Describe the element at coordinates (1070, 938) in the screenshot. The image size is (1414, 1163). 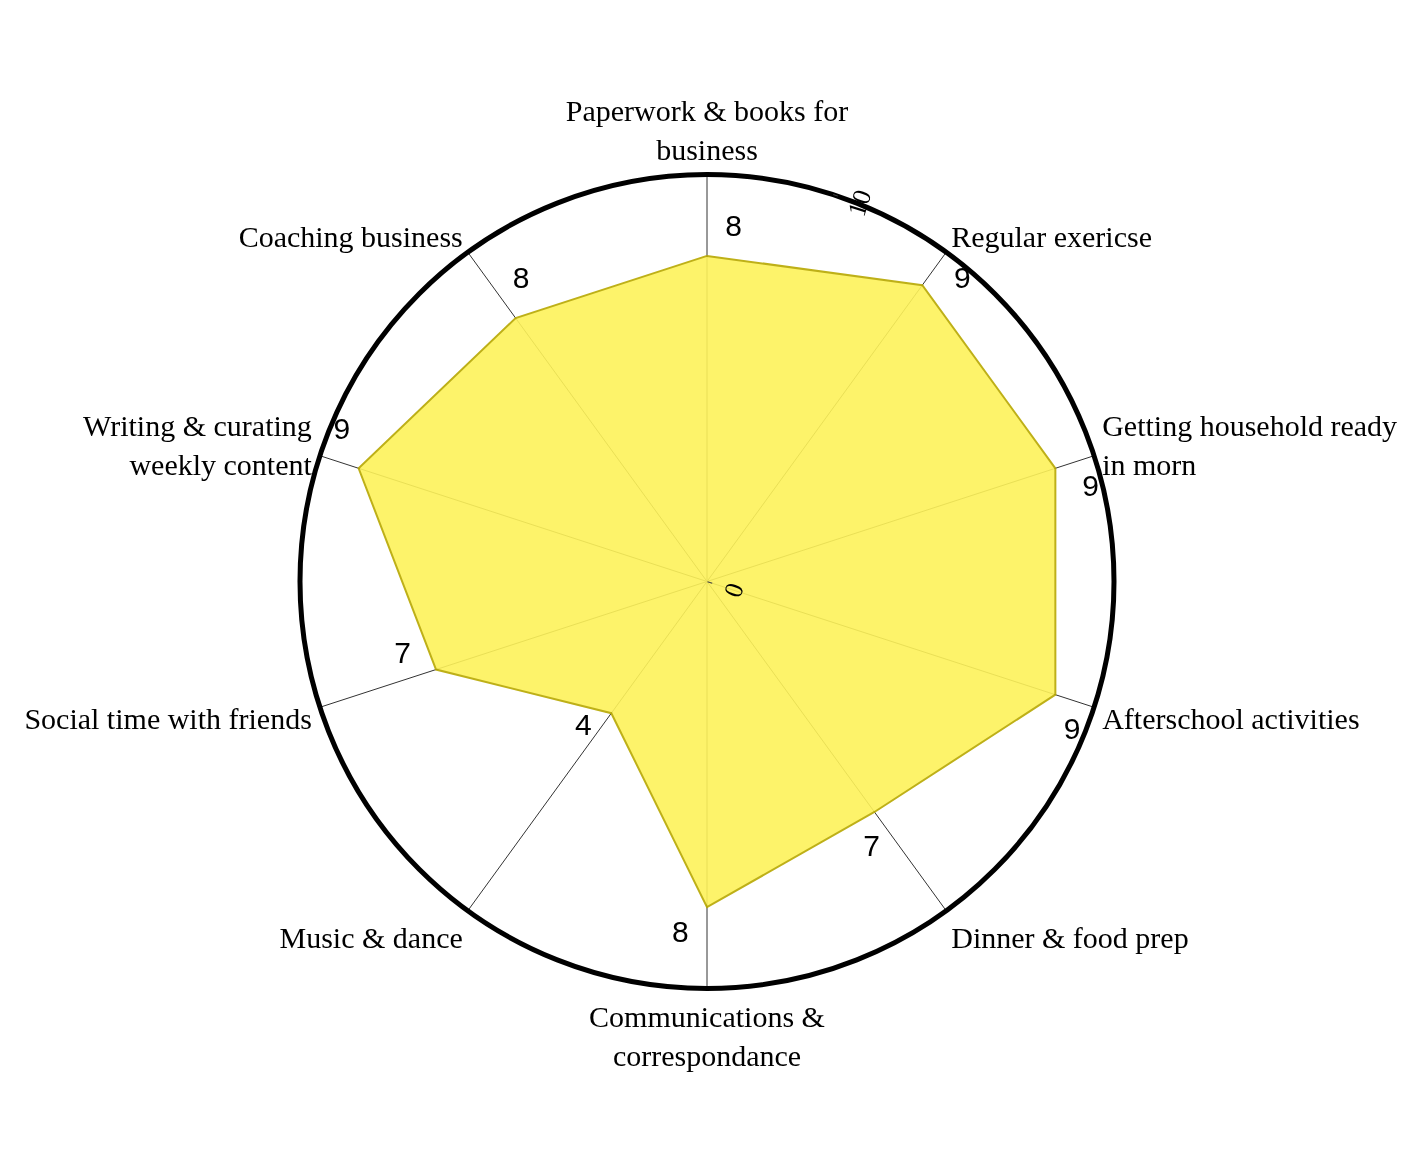
I see `spoke-label: Dinner & food prep` at that location.